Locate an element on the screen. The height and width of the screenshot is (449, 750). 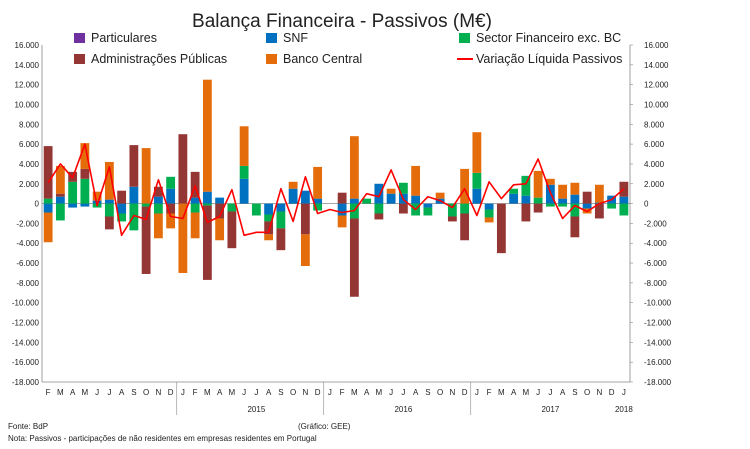
y-tick-label-left: -16.000 is located at coordinates (26, 362).